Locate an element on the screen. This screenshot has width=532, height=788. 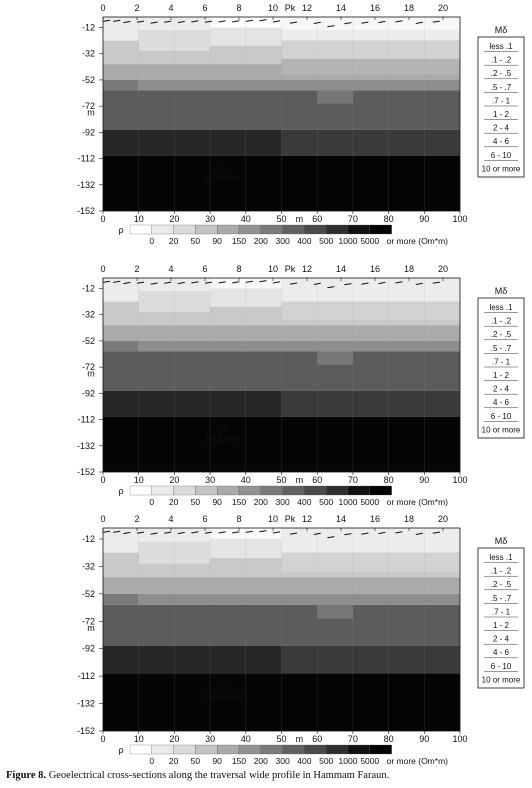
legend-item: 10 or more is located at coordinates (501, 429).